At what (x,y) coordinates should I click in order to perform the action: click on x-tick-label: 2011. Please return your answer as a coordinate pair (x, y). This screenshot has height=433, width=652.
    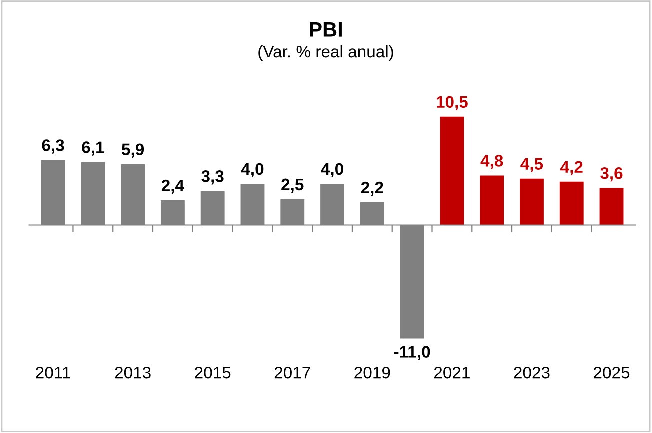
    Looking at the image, I should click on (53, 372).